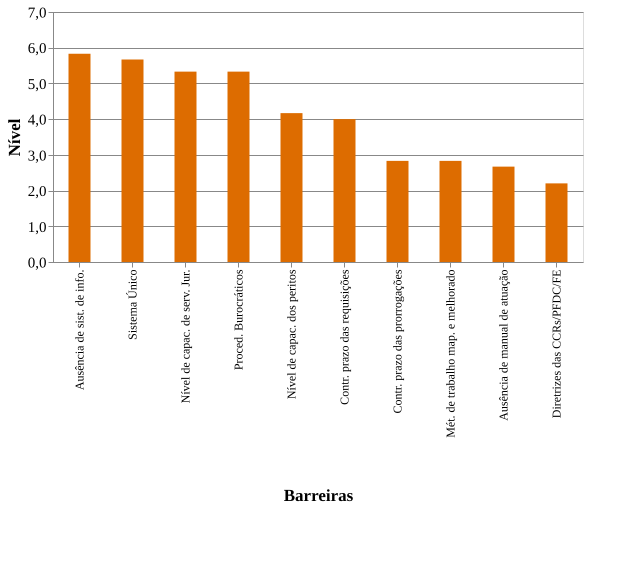  I want to click on y-tick-label: 2,0, so click(37, 192).